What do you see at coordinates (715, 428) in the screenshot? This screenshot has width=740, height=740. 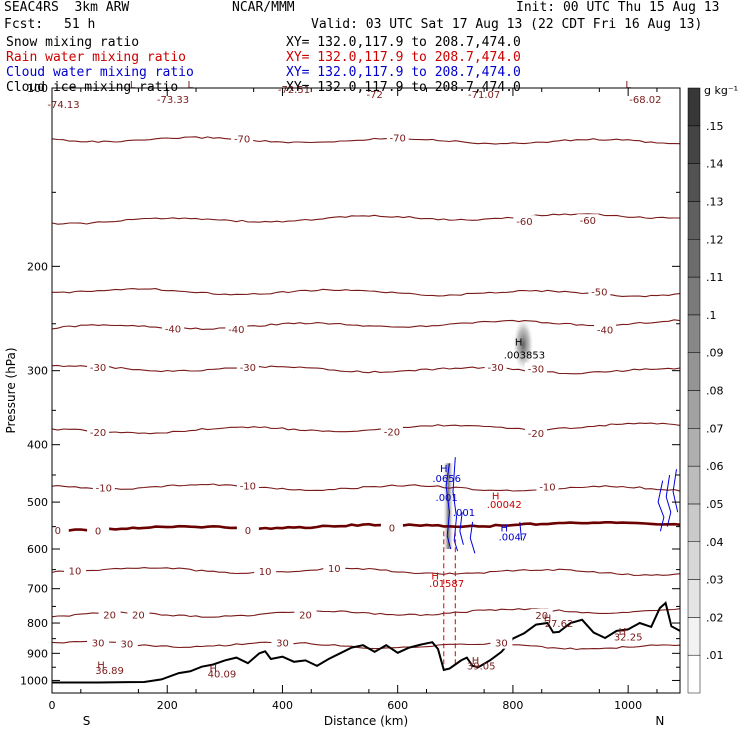 I see `colorbar-label: .07` at bounding box center [715, 428].